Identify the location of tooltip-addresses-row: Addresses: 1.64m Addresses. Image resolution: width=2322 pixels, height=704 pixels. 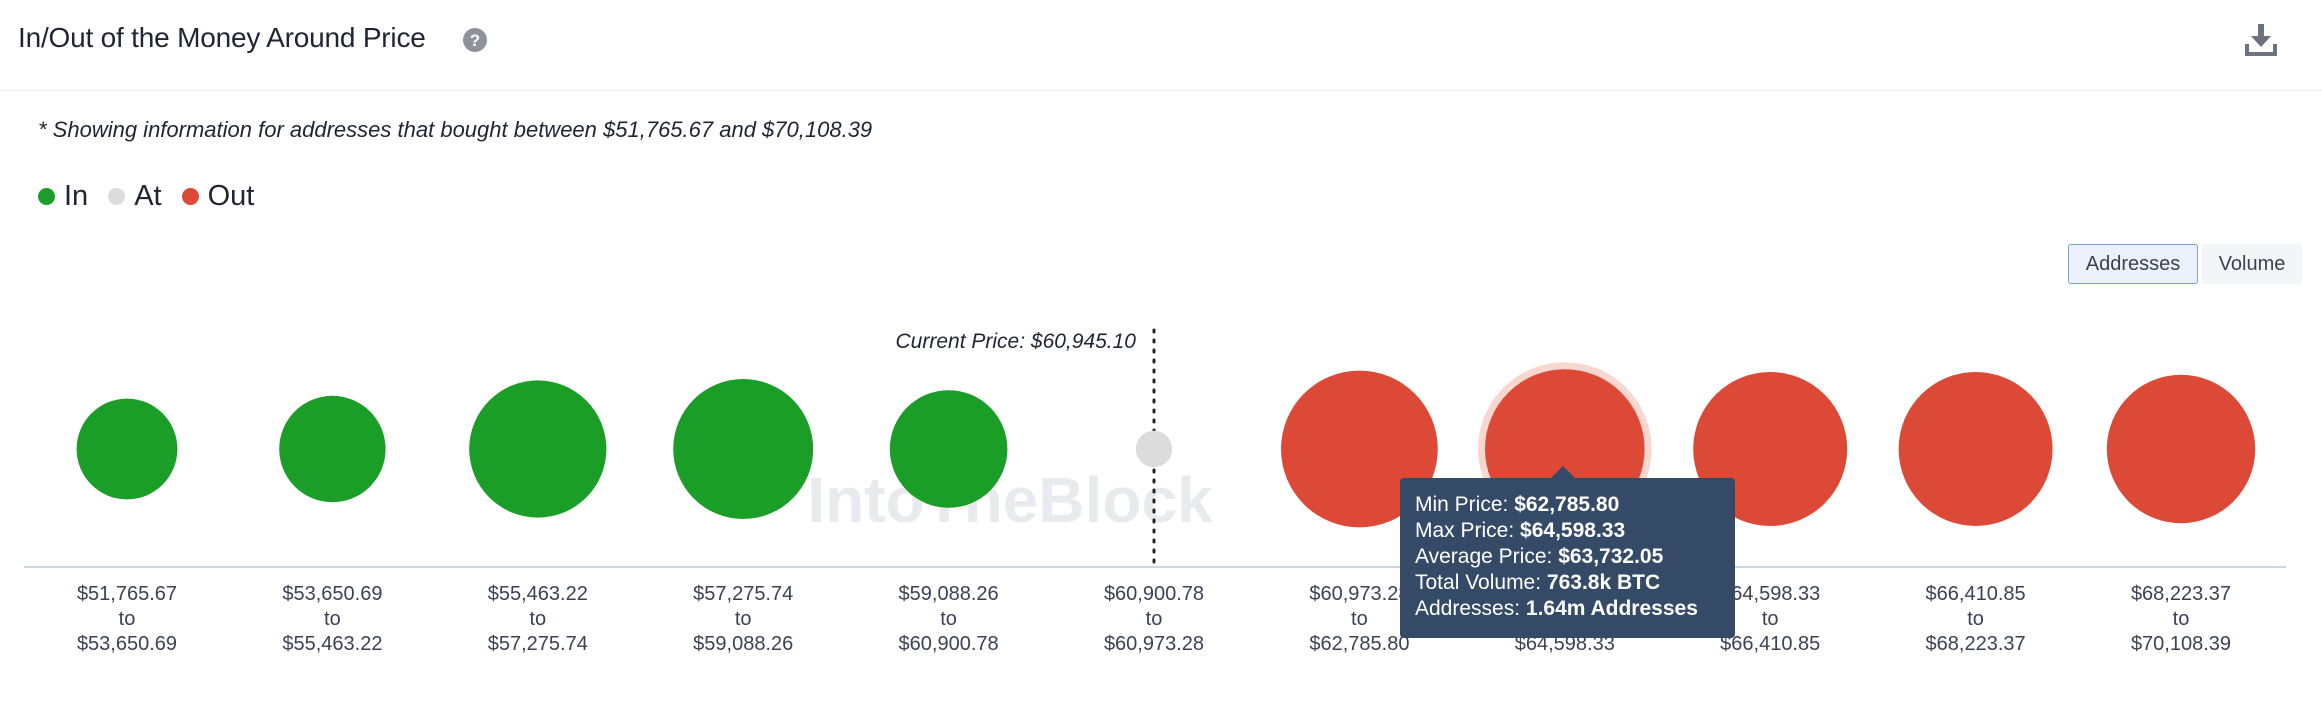
(1556, 608).